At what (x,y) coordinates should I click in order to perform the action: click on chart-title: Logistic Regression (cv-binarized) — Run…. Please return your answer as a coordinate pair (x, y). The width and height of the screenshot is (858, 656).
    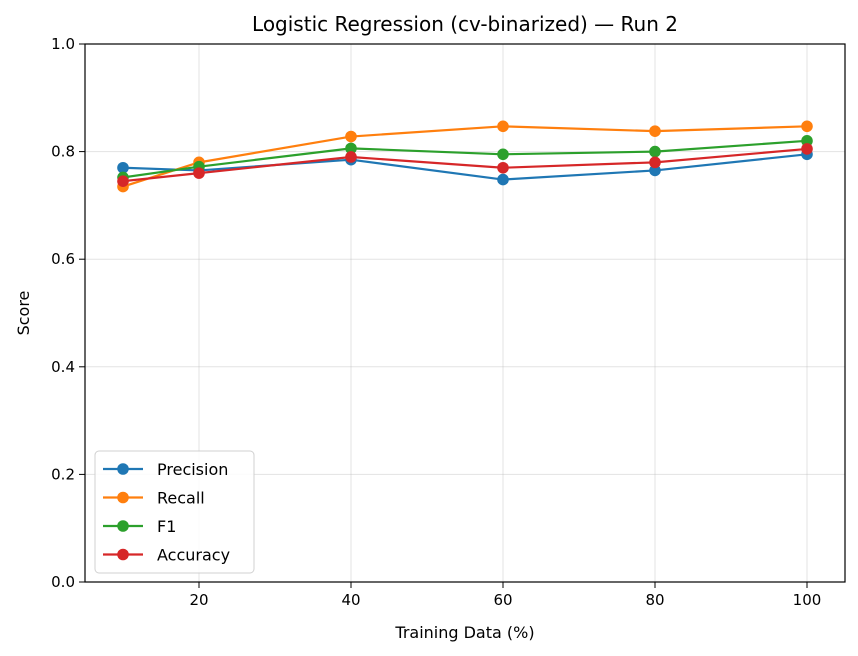
    Looking at the image, I should click on (465, 24).